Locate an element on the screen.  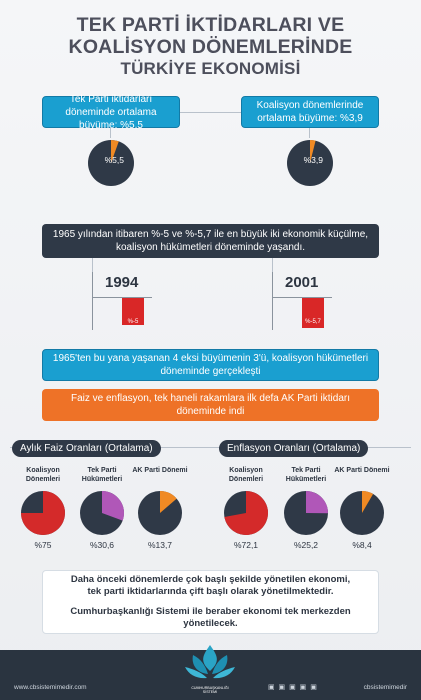
tek-parti-growth-label: %5,5 is located at coordinates (115, 160).